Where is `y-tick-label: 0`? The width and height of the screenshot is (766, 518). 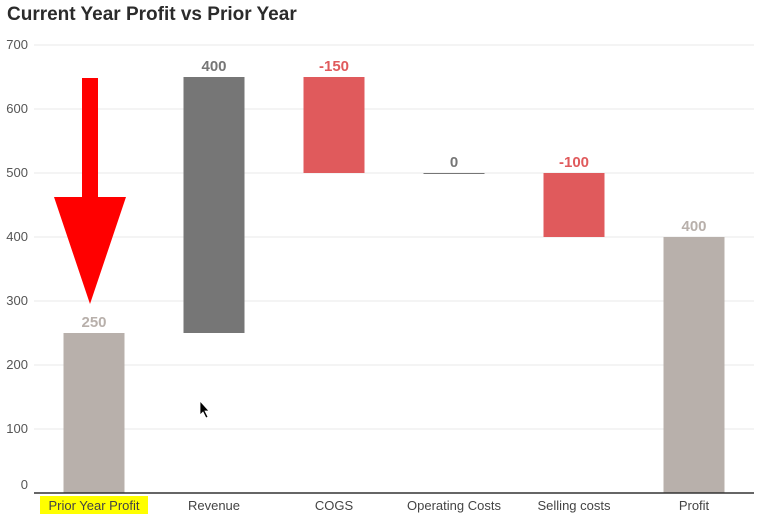
y-tick-label: 0 is located at coordinates (24, 484).